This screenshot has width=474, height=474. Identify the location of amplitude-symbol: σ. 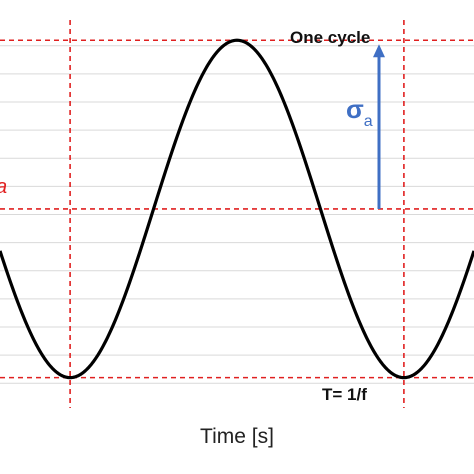
(355, 109).